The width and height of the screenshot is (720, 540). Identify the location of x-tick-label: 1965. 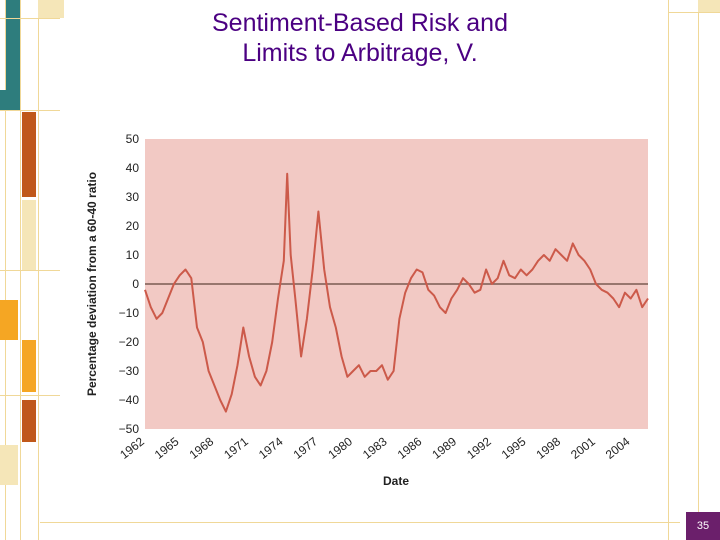
(167, 448).